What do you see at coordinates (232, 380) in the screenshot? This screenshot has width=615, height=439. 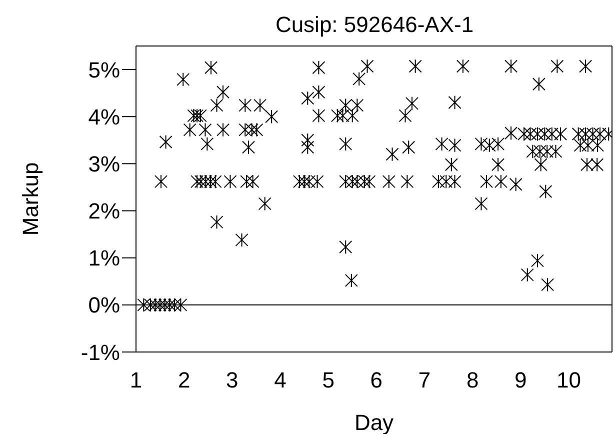 I see `x-tick-label: 3` at bounding box center [232, 380].